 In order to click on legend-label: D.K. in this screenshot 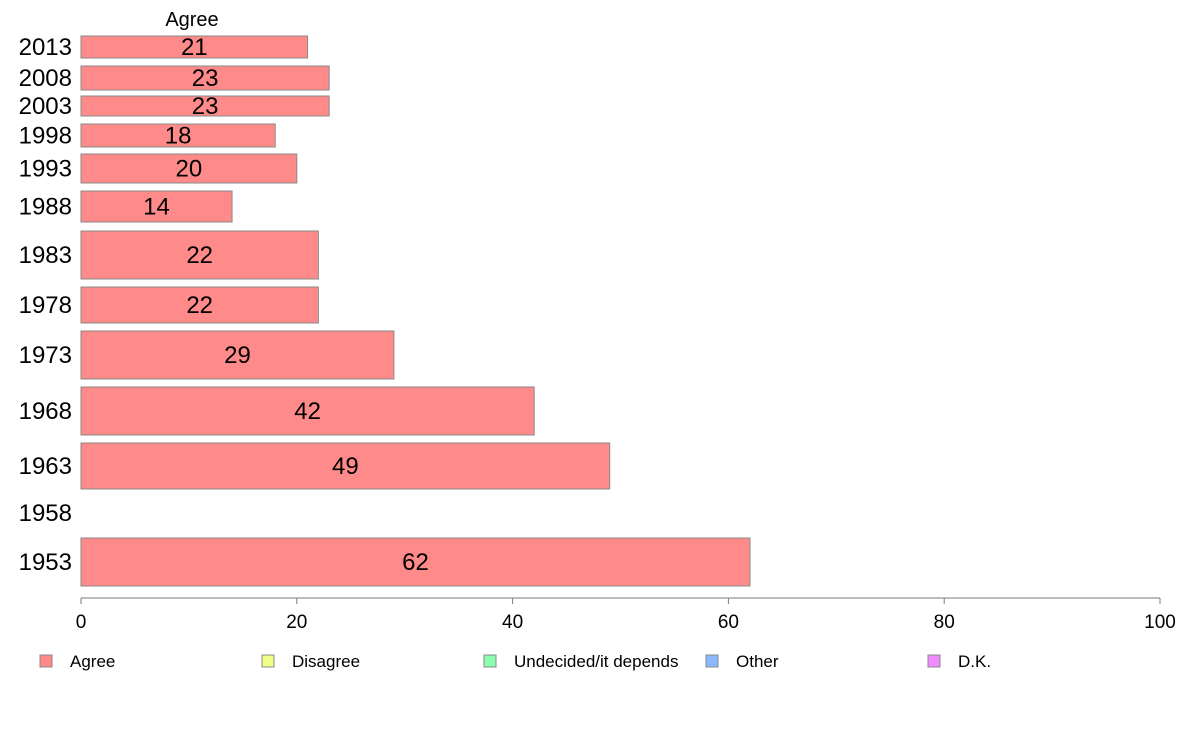, I will do `click(974, 661)`.